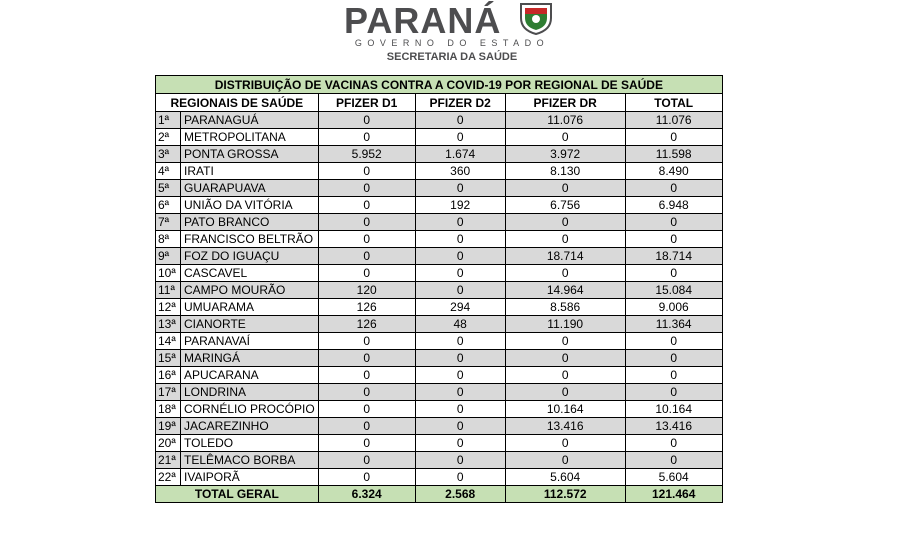  I want to click on region-row: 5ª GUARAPUAVA 0 0 0 0, so click(439, 188).